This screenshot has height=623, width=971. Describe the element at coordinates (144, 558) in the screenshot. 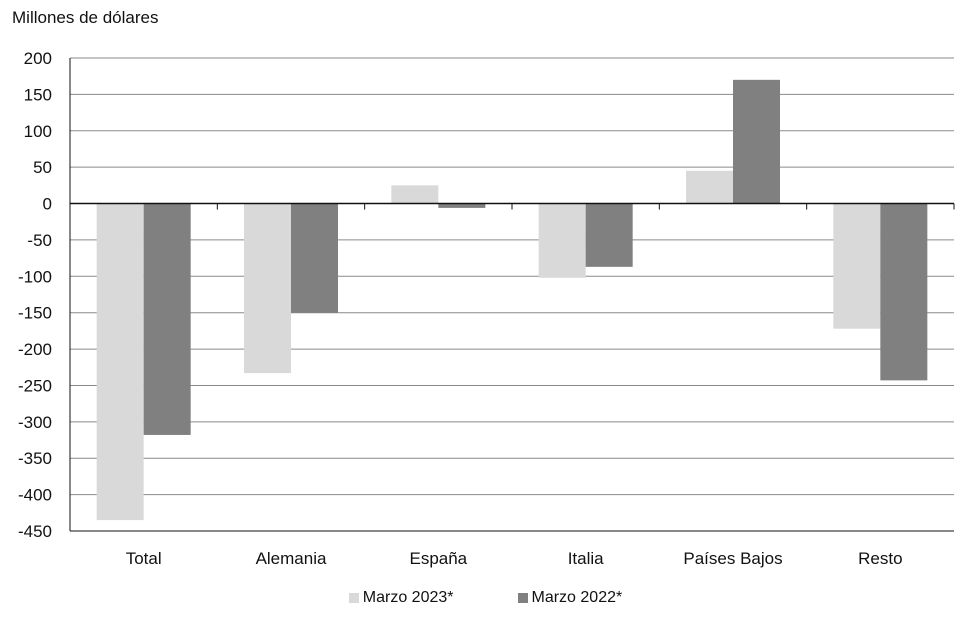

I see `x-tick-label: Total` at that location.